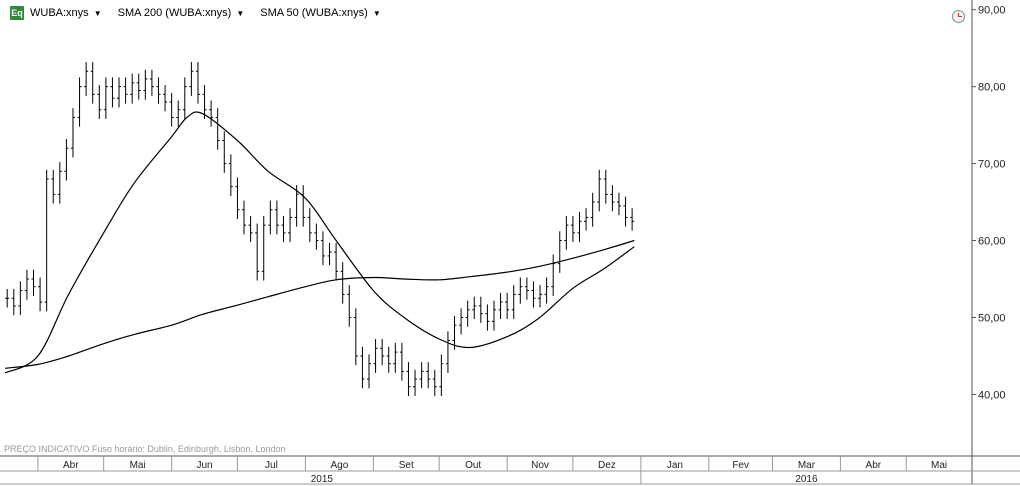 Image resolution: width=1020 pixels, height=486 pixels. Describe the element at coordinates (992, 242) in the screenshot. I see `y-tick-label: 60,00` at that location.